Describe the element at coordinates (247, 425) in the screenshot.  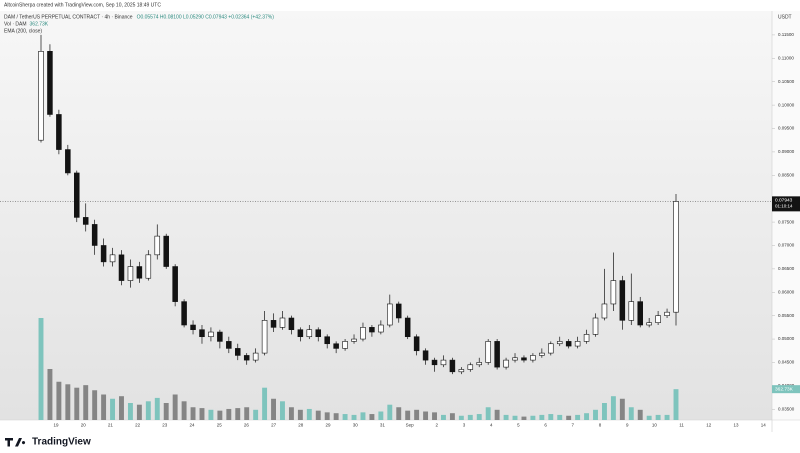
I see `x-tick-label: 26` at that location.